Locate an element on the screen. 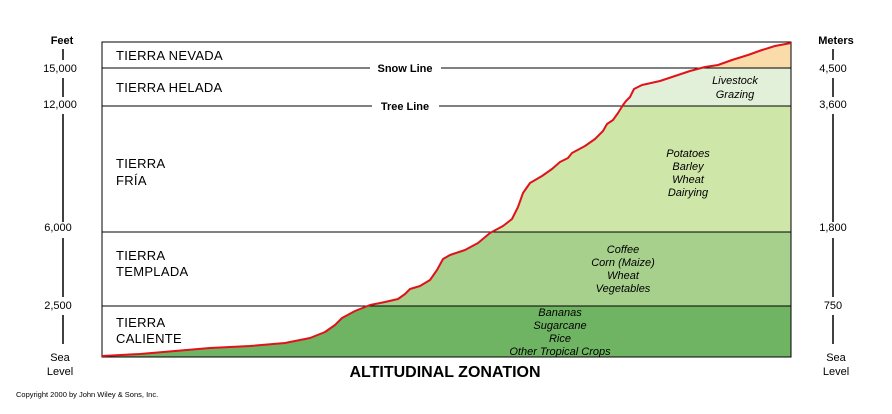 This screenshot has width=892, height=414. templada-fill-band is located at coordinates (446, 269).